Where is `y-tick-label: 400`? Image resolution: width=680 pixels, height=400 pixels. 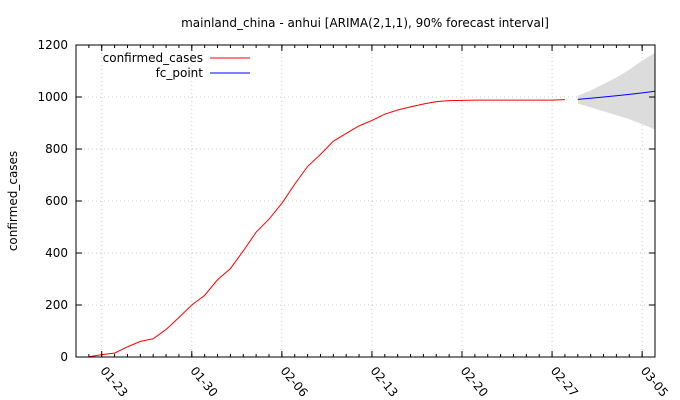 y-tick-label: 400 is located at coordinates (56, 253).